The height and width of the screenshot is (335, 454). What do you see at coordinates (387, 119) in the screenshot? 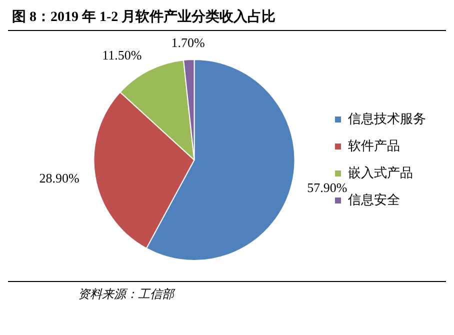
I see `legend-label: 信息技术服务` at bounding box center [387, 119].